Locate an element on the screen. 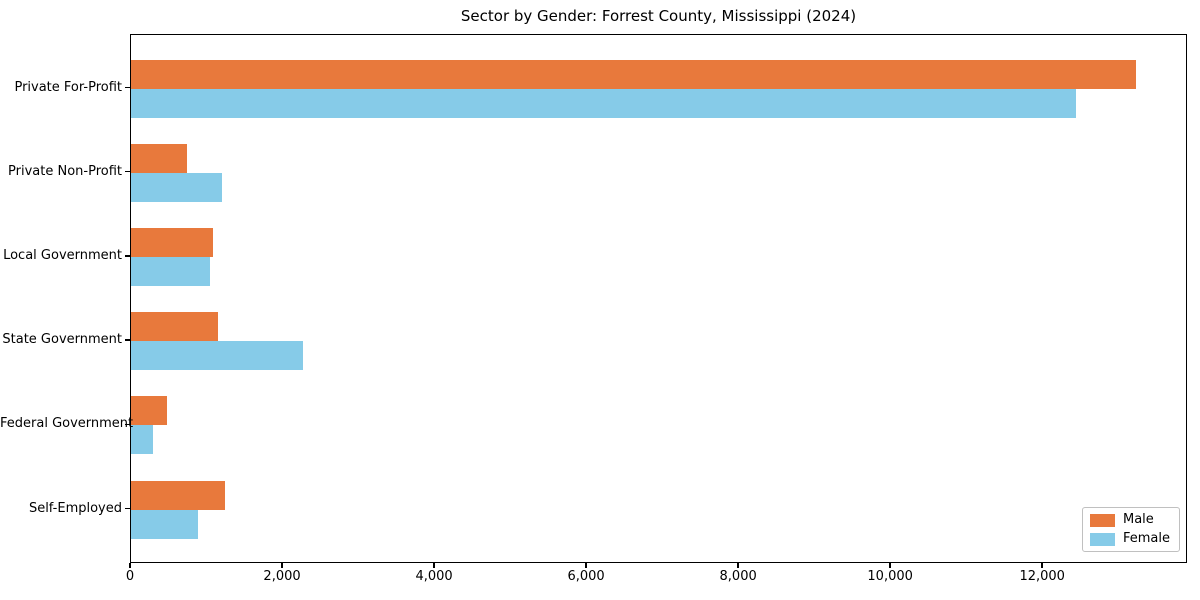 The height and width of the screenshot is (600, 1200). bar-female-state-government is located at coordinates (217, 356).